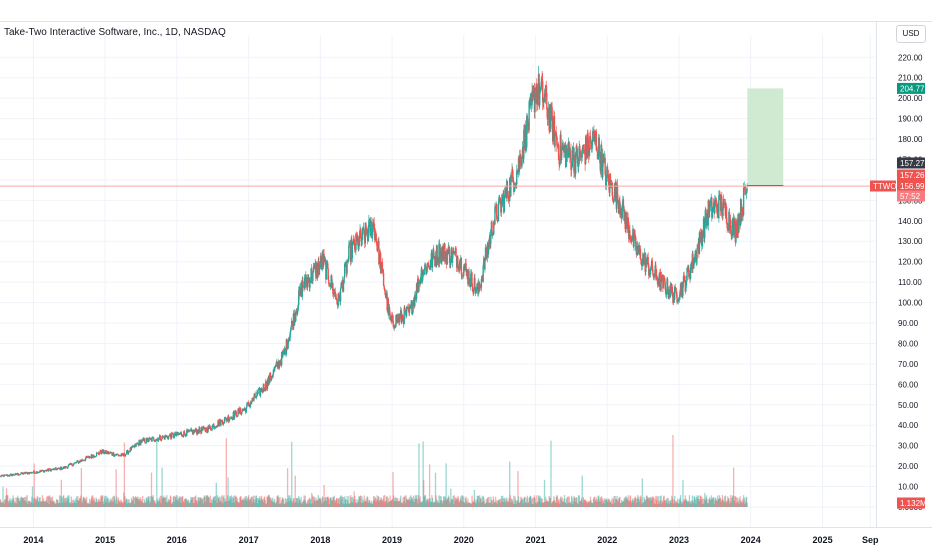 The image size is (932, 550). I want to click on profit-target-zone, so click(765, 137).